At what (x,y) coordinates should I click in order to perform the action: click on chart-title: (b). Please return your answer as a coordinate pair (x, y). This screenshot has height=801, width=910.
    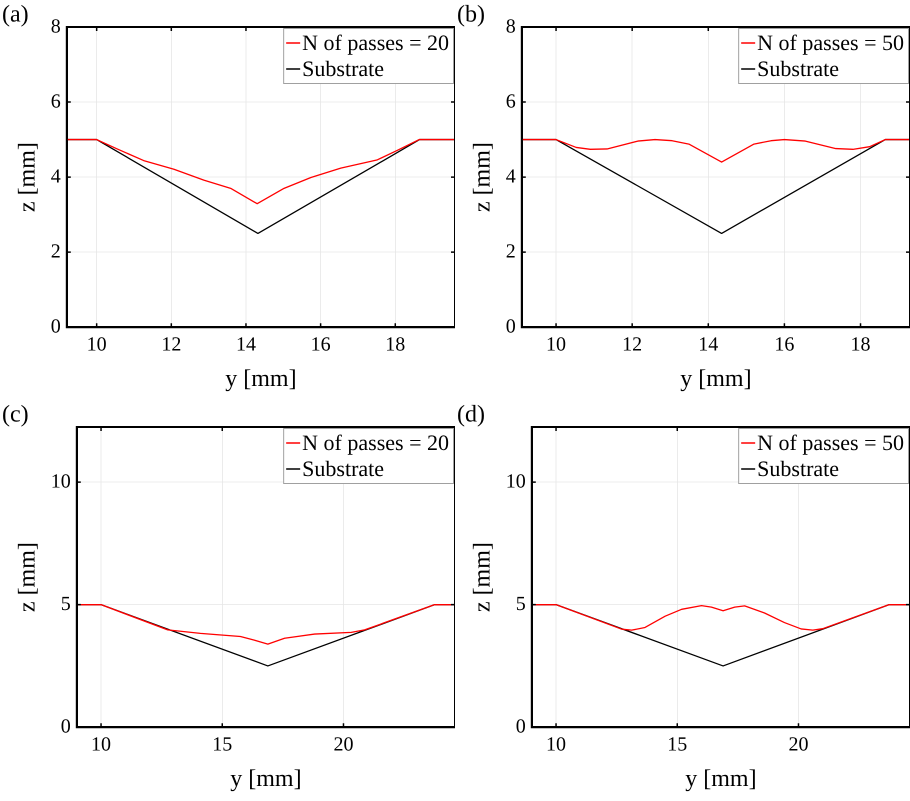
    Looking at the image, I should click on (471, 14).